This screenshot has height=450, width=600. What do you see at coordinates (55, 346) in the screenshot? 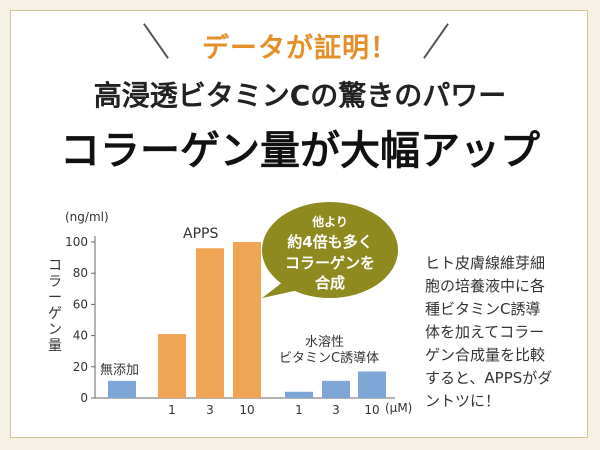
I see `y-axis-label-char: 量` at bounding box center [55, 346].